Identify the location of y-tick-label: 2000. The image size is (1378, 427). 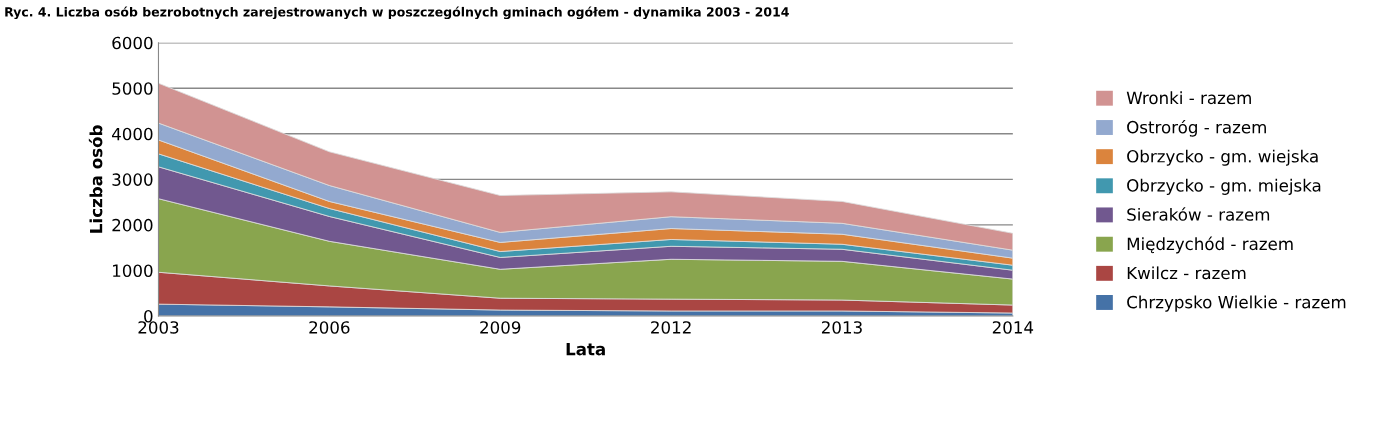
(132, 225).